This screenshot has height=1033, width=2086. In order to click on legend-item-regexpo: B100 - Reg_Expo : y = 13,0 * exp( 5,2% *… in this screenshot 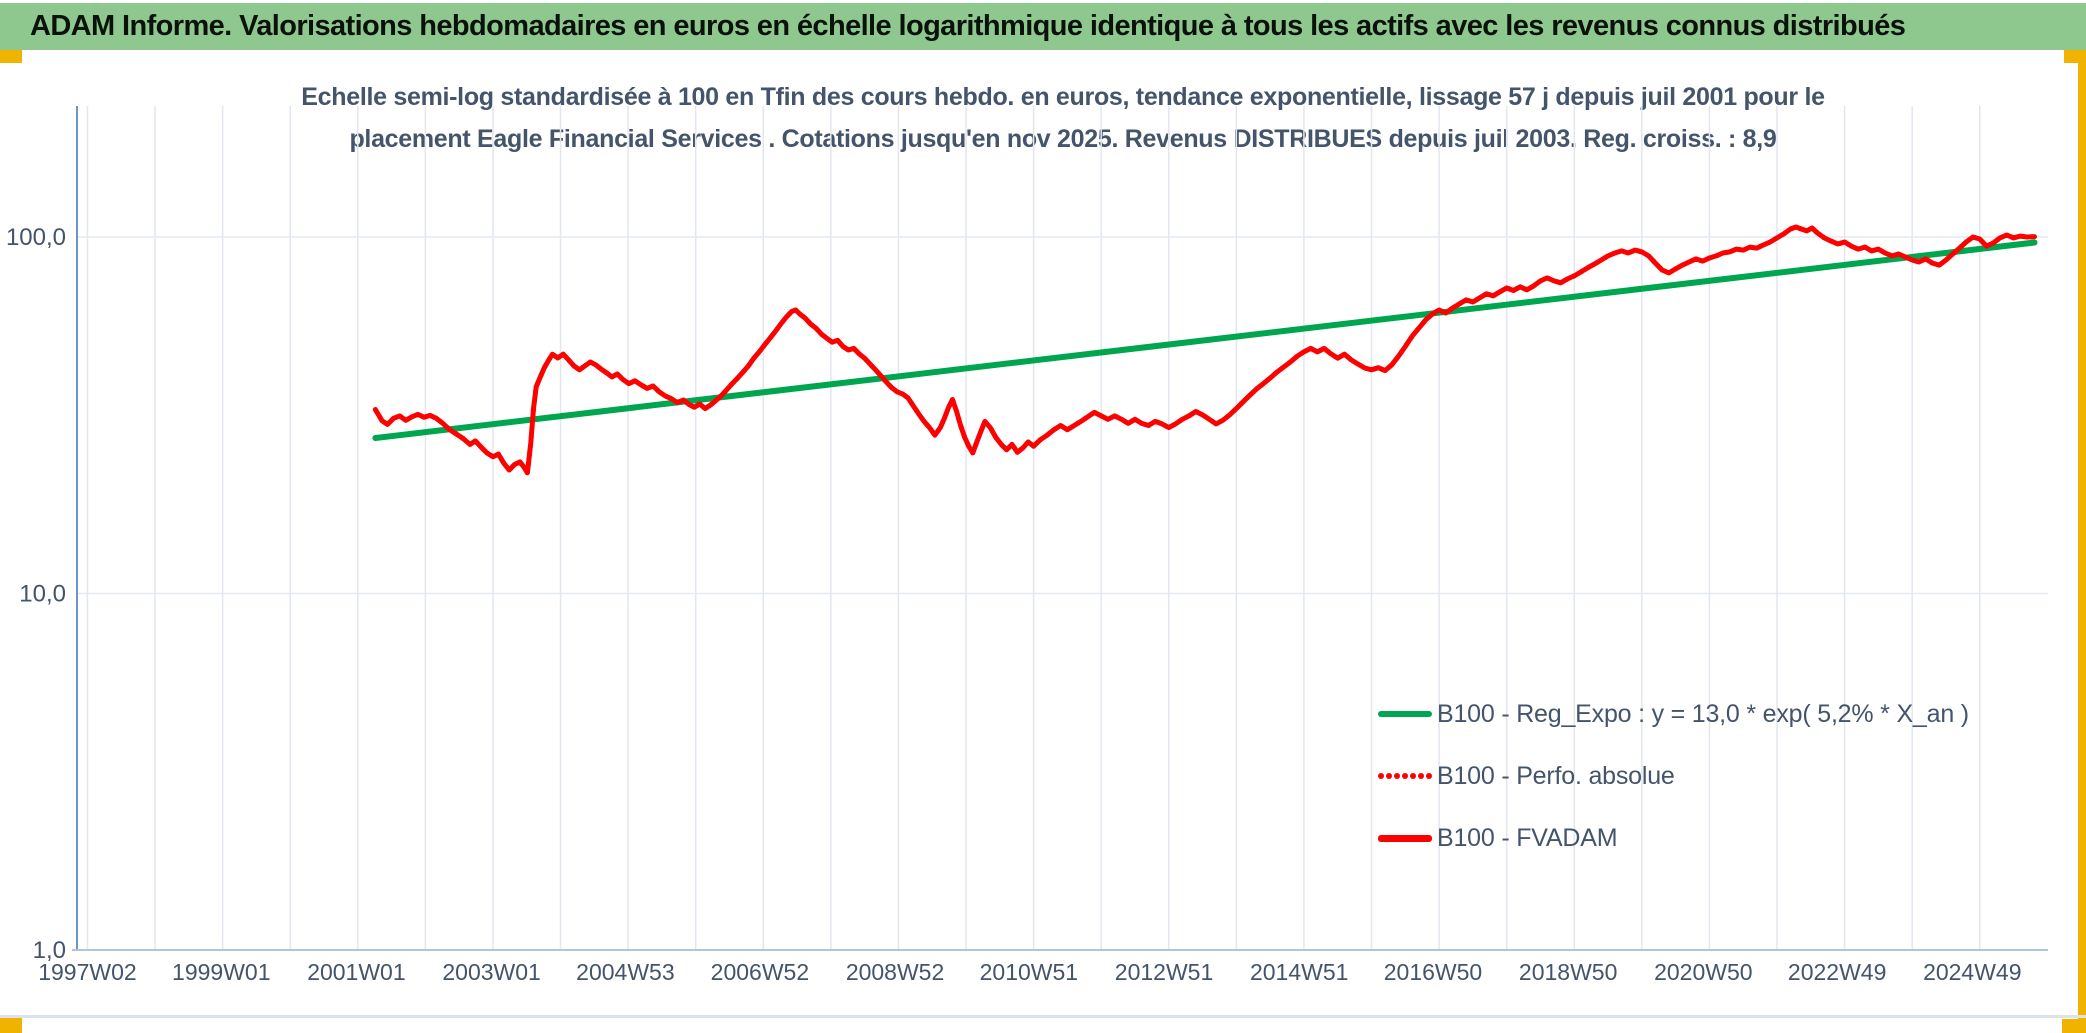, I will do `click(1673, 714)`.